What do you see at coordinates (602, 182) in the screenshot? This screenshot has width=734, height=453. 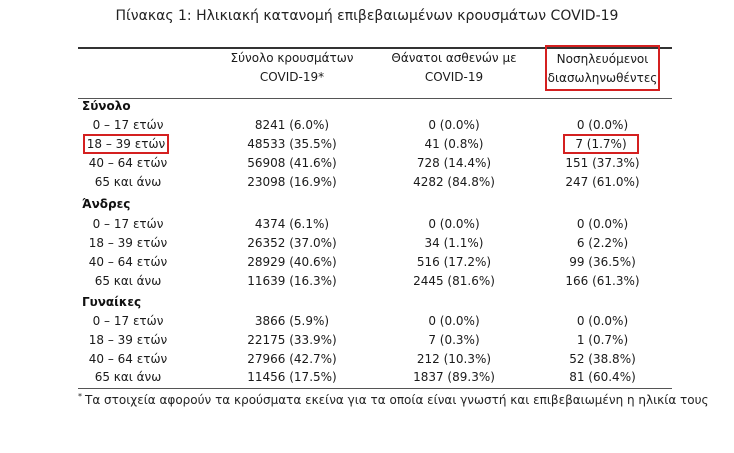 I see `cell-intubated: 247 (61.0%)` at bounding box center [602, 182].